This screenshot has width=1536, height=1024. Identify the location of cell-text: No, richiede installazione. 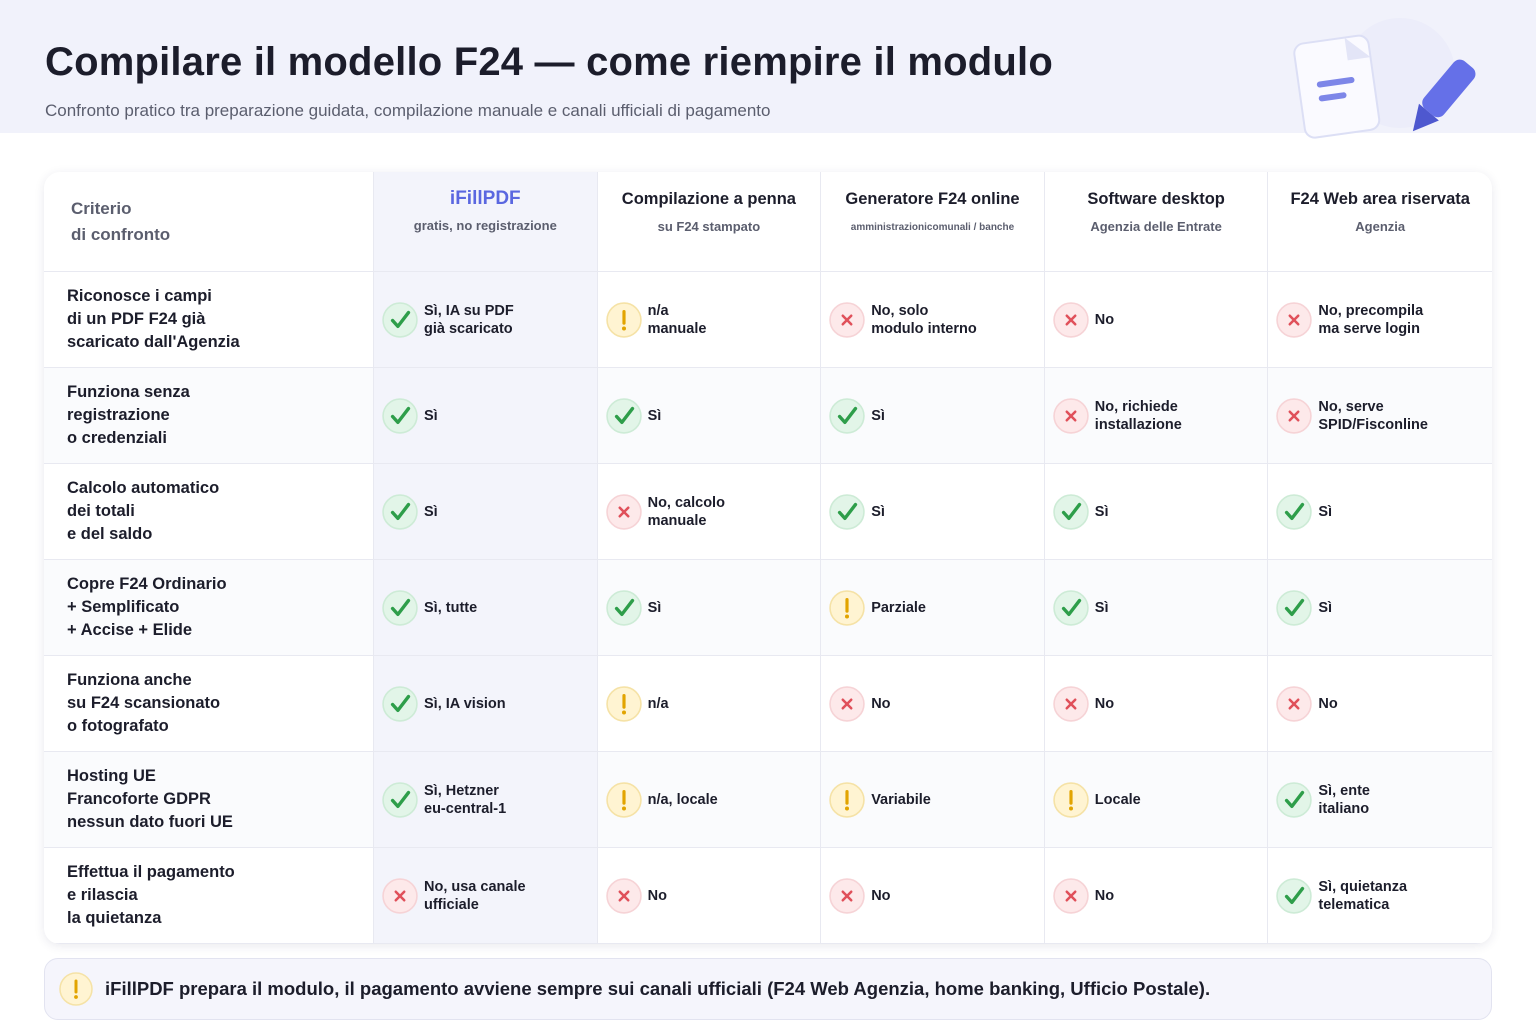
(1138, 415).